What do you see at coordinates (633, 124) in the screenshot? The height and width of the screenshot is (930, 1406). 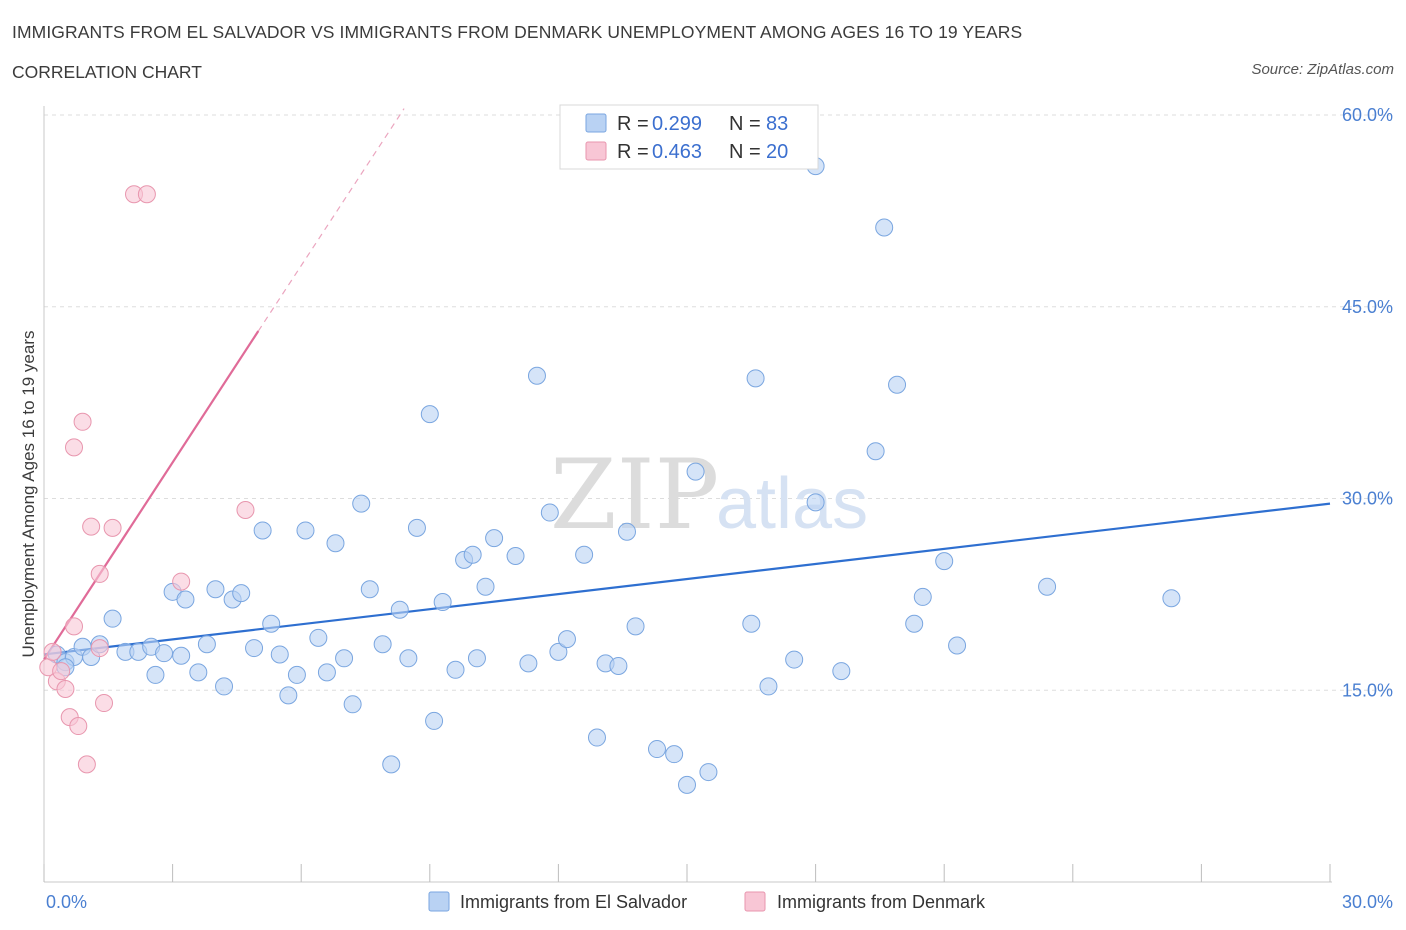 I see `stats-r-label-1: R =` at bounding box center [633, 124].